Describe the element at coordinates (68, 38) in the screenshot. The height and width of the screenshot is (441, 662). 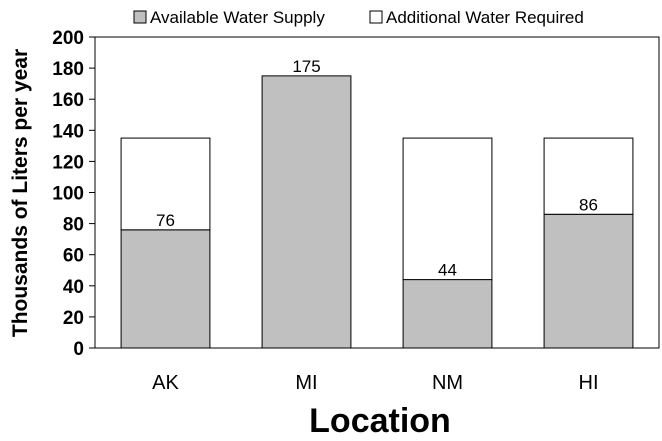
I see `y-tick-label: 200` at that location.